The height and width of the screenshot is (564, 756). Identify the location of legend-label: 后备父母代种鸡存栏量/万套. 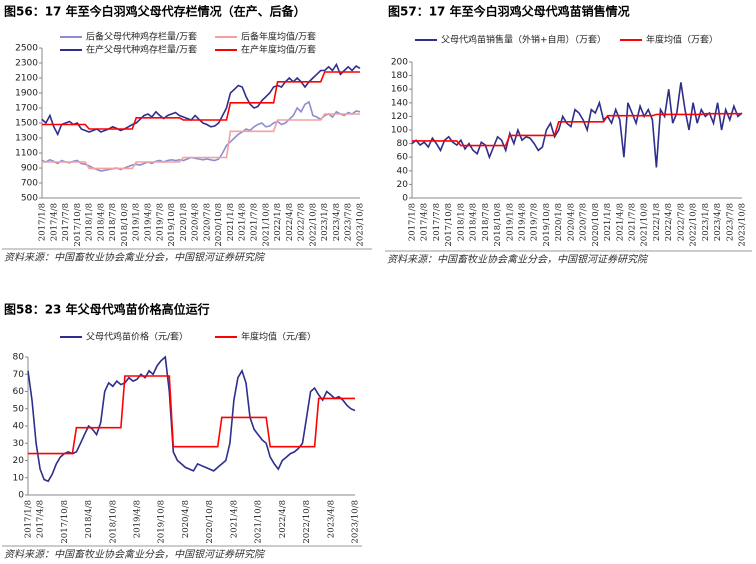
(141, 37).